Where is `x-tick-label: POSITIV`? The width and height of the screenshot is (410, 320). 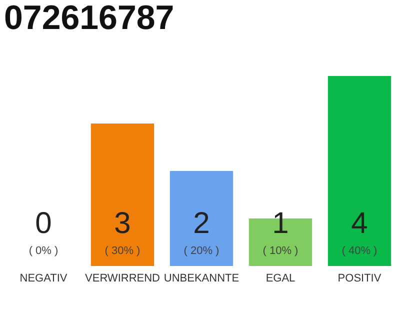 x-tick-label: POSITIV is located at coordinates (360, 278).